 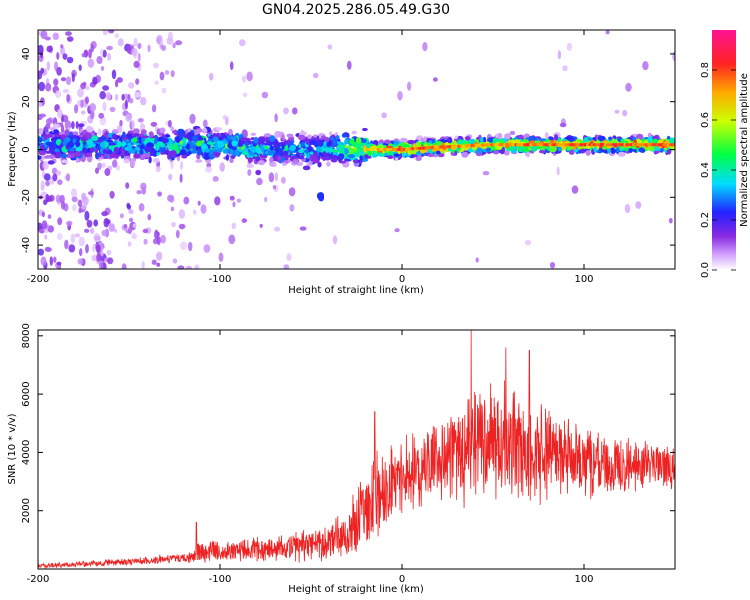 What do you see at coordinates (26, 335) in the screenshot?
I see `snr-ytick-label: 8000` at bounding box center [26, 335].